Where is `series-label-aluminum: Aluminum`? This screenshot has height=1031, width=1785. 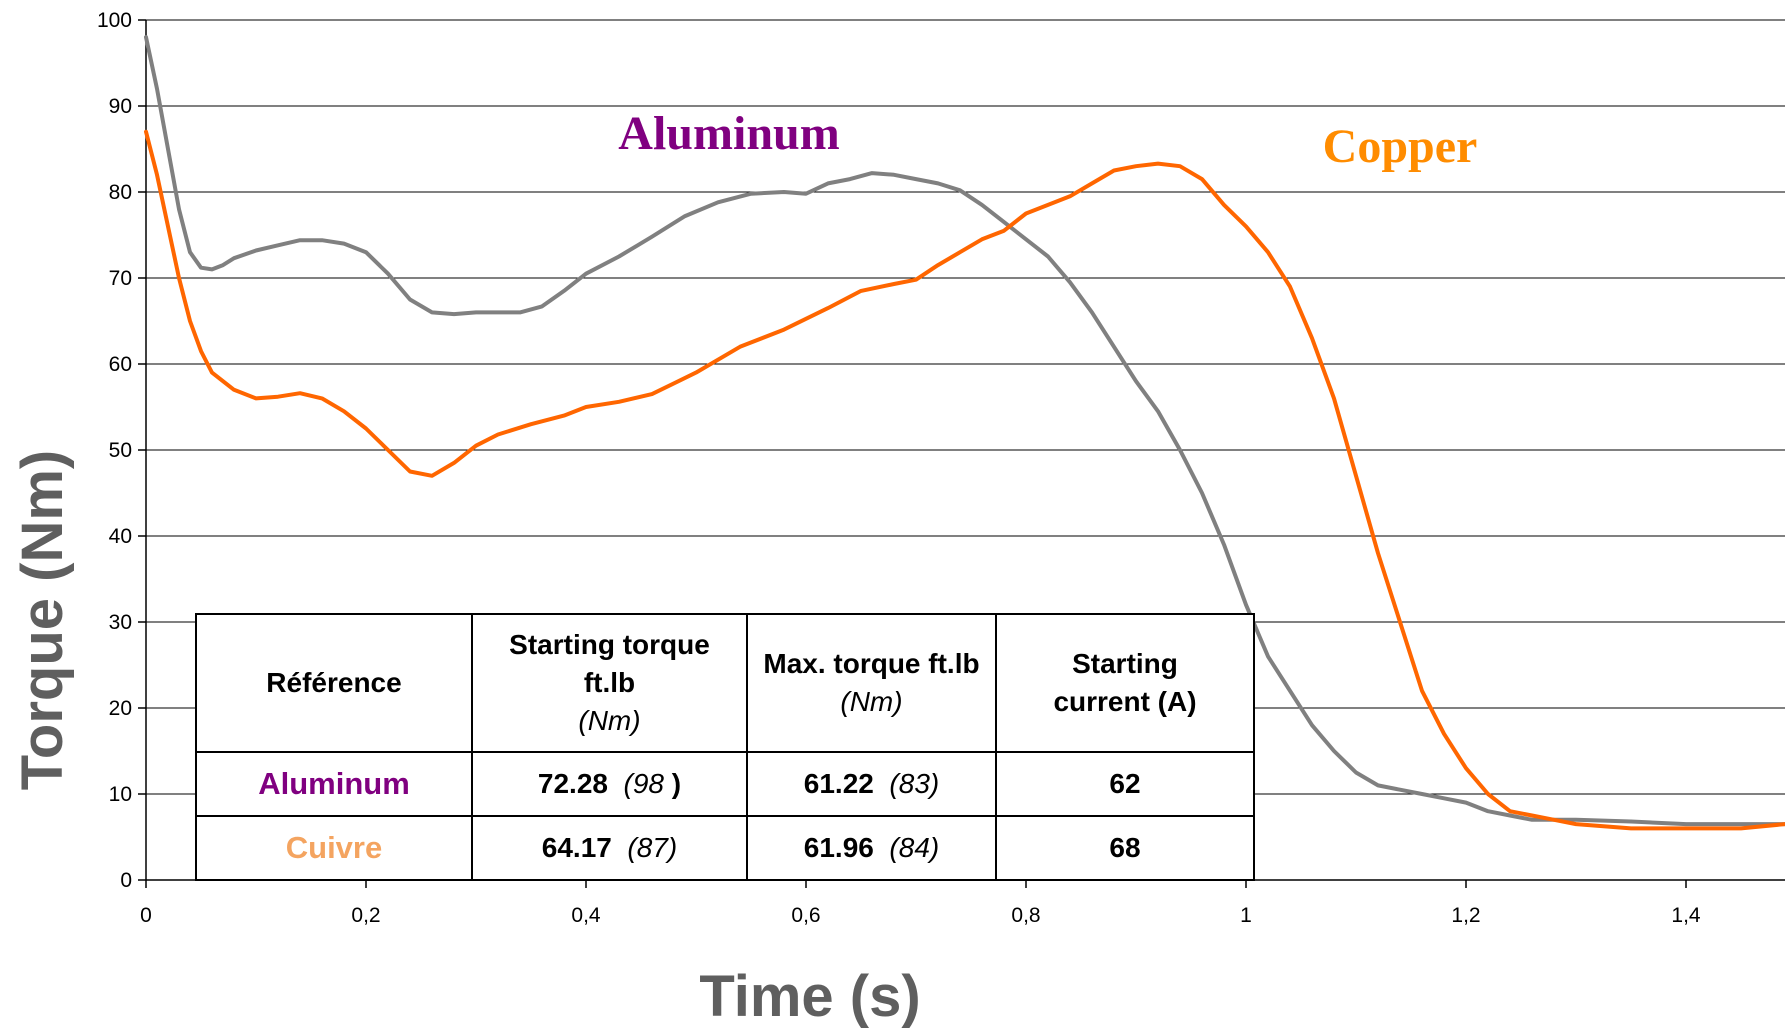 series-label-aluminum: Aluminum is located at coordinates (728, 133).